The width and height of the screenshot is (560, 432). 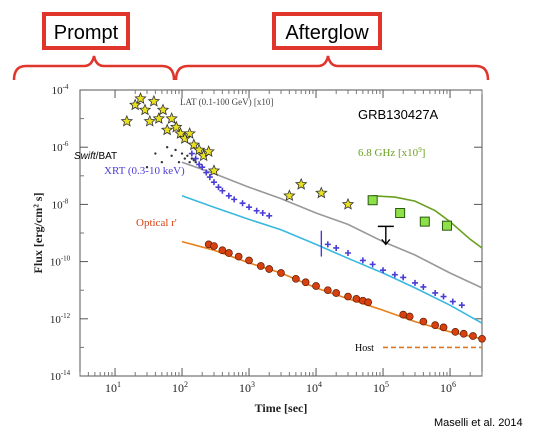 What do you see at coordinates (364, 348) in the screenshot?
I see `host-label: Host` at bounding box center [364, 348].